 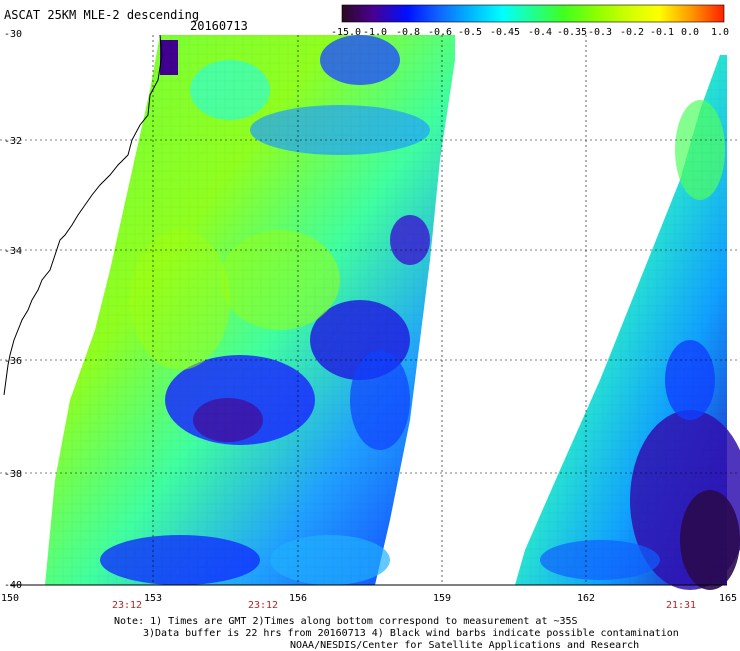 I want to click on colorbar-label: -0.8, so click(x=408, y=32).